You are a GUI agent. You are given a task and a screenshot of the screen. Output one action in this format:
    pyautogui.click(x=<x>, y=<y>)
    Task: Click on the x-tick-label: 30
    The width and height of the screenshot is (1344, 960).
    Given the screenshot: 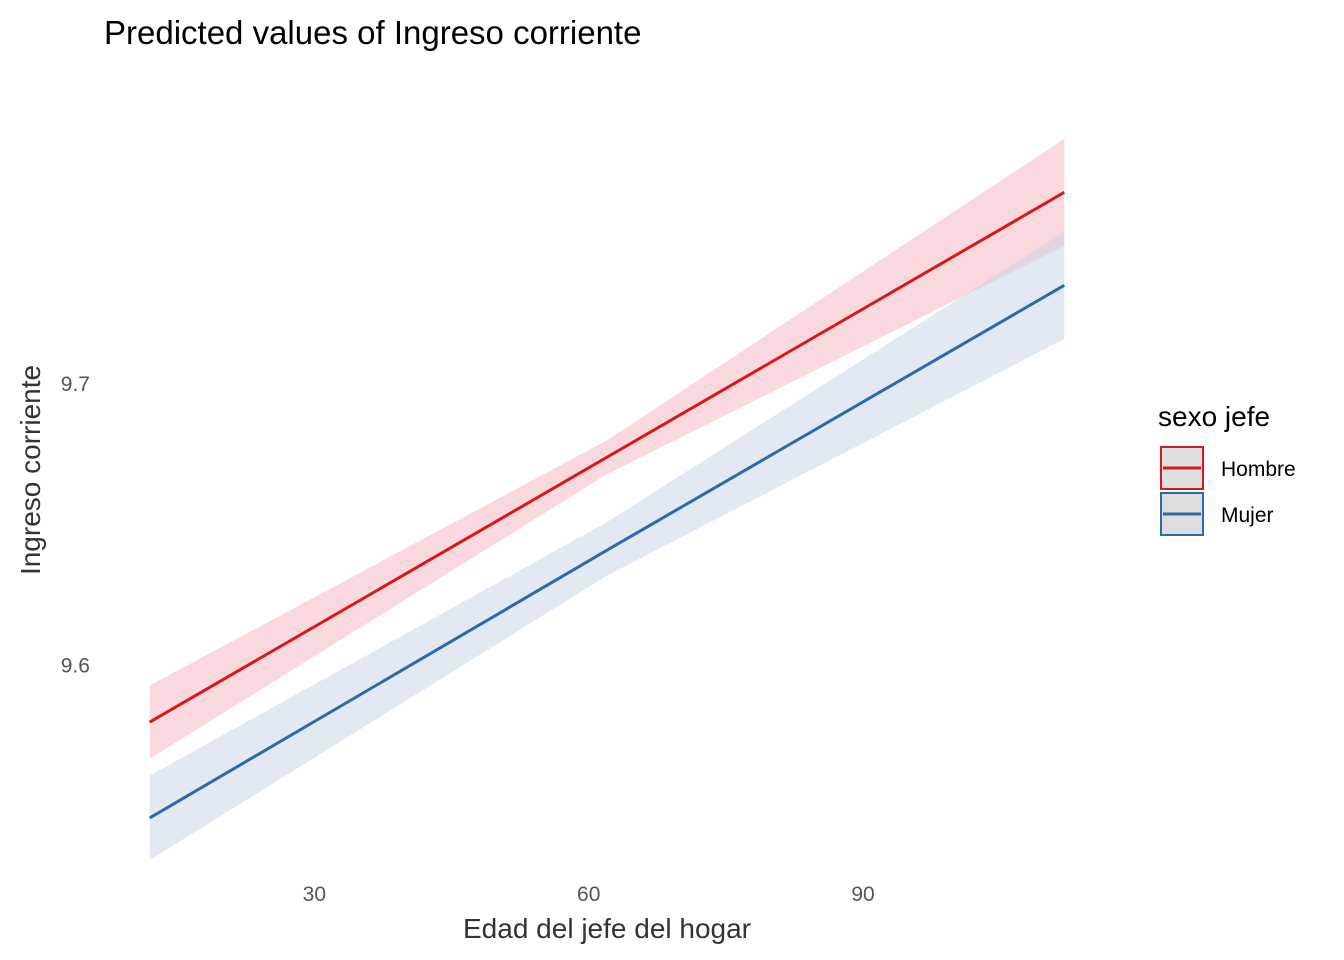 What is the action you would take?
    pyautogui.click(x=314, y=894)
    